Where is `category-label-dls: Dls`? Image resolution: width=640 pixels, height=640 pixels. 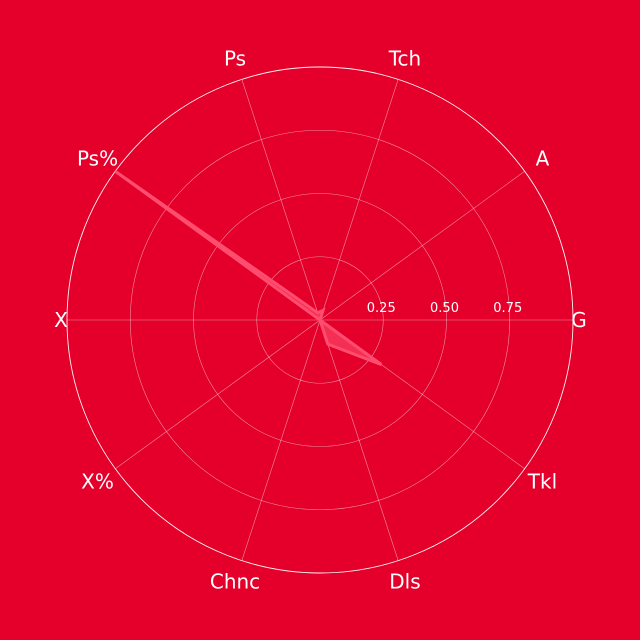
category-label-dls: Dls is located at coordinates (404, 582).